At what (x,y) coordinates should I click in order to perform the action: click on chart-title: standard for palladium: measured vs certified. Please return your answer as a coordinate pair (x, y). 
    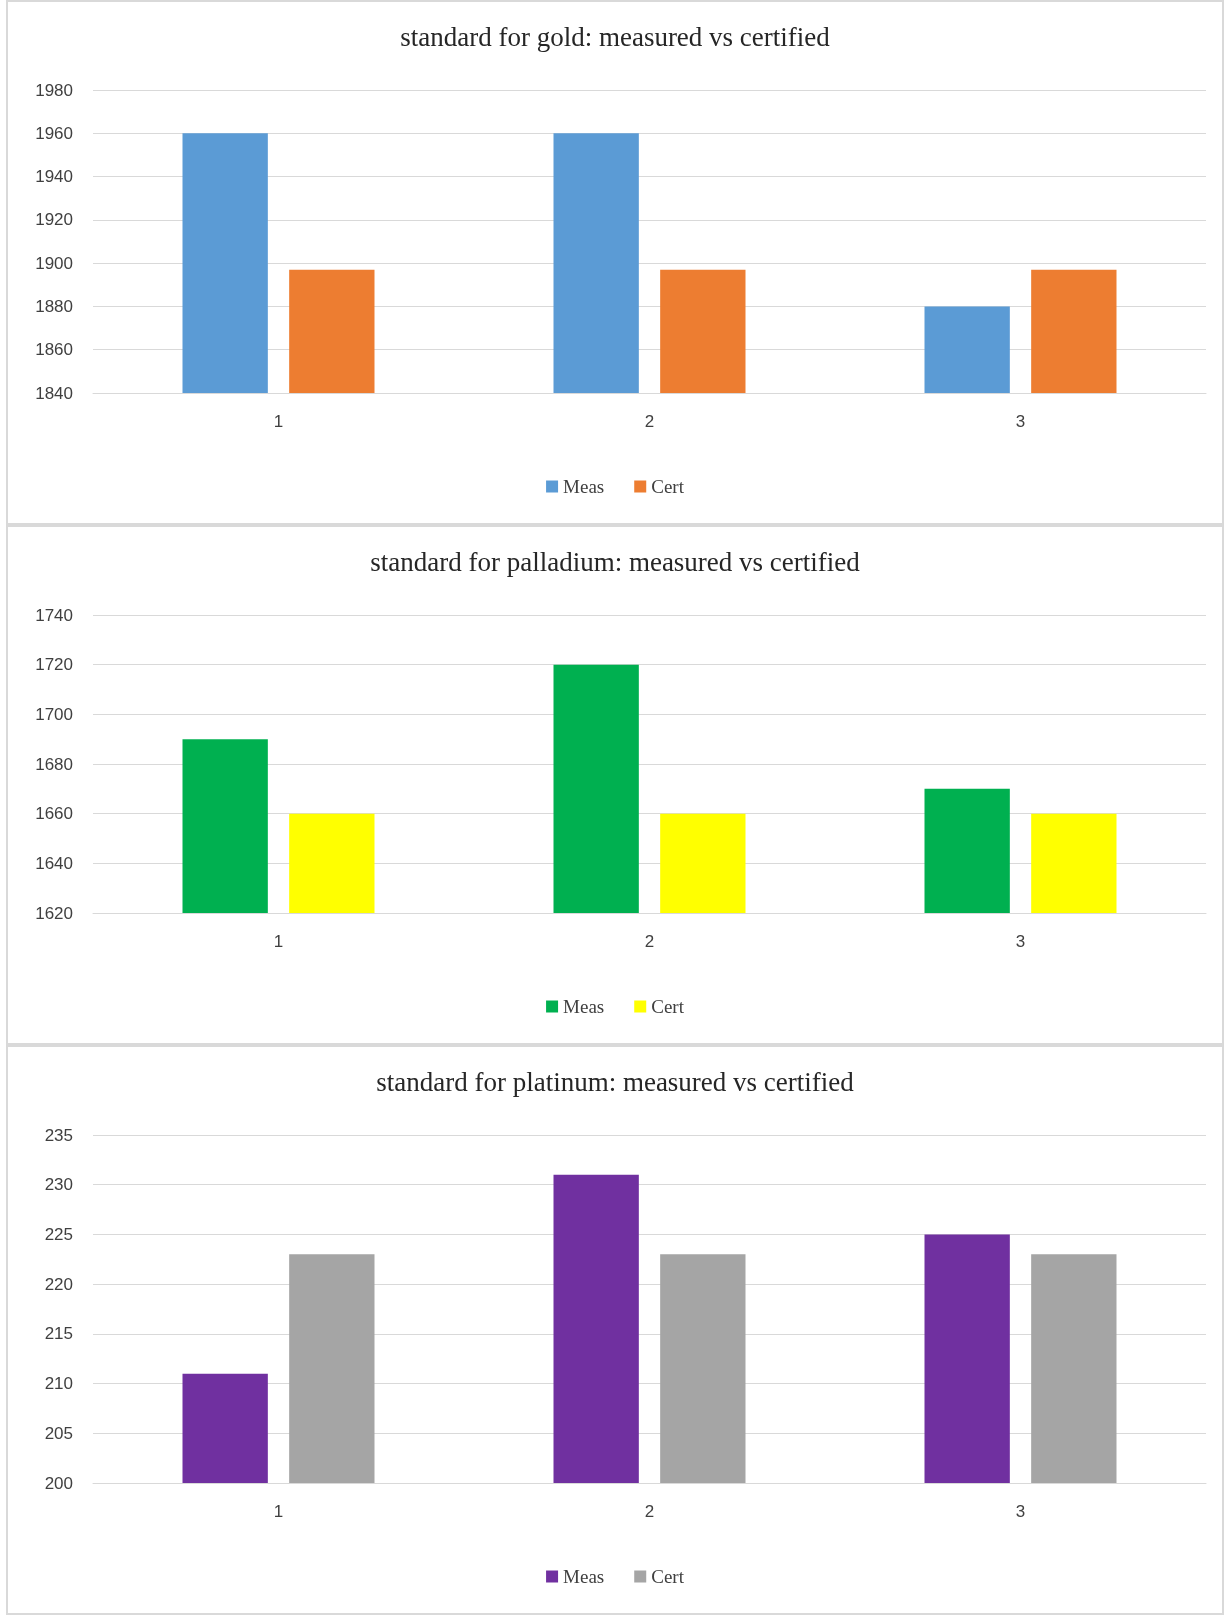
    Looking at the image, I should click on (615, 561).